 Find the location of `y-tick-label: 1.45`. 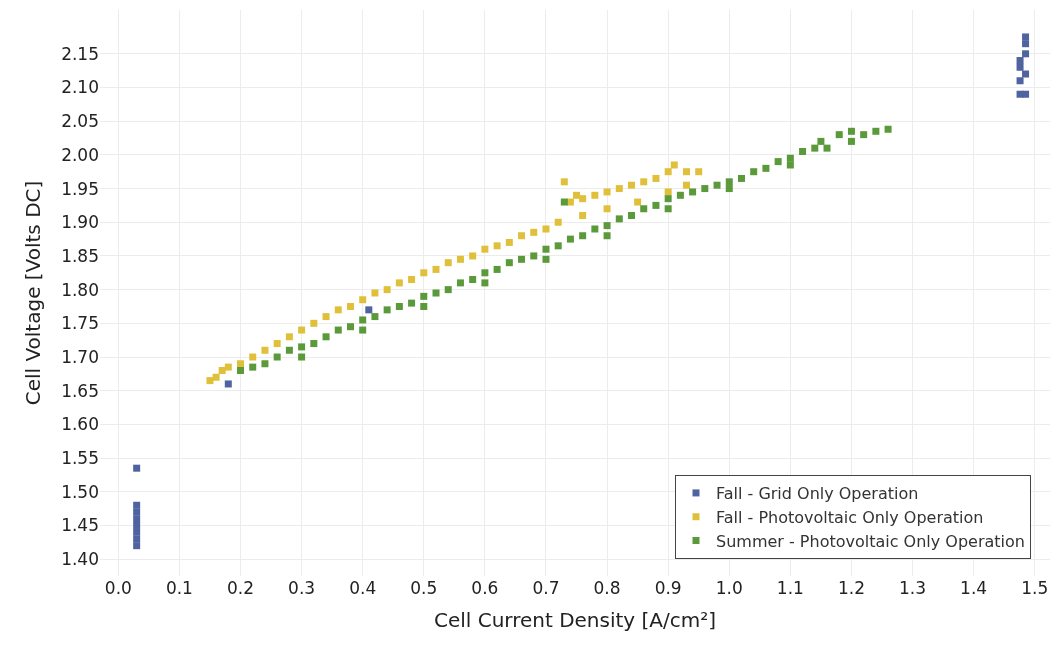

y-tick-label: 1.45 is located at coordinates (80, 525).